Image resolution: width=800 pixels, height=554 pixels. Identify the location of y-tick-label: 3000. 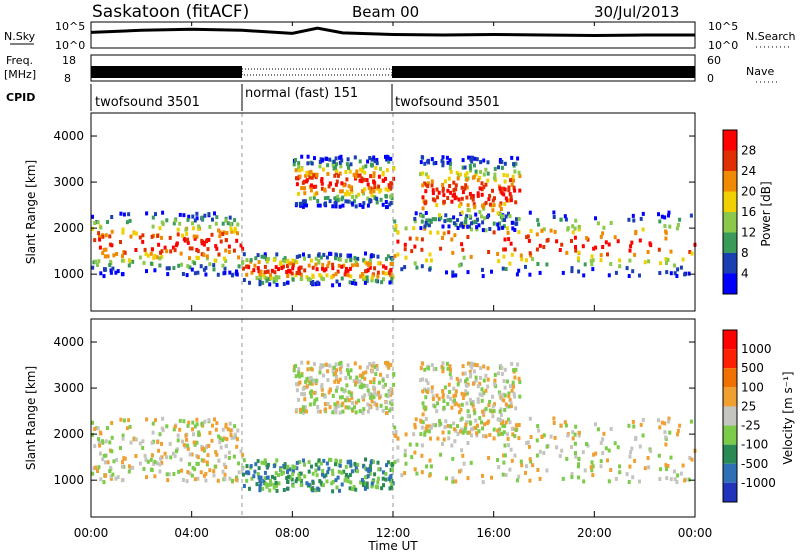
(68, 182).